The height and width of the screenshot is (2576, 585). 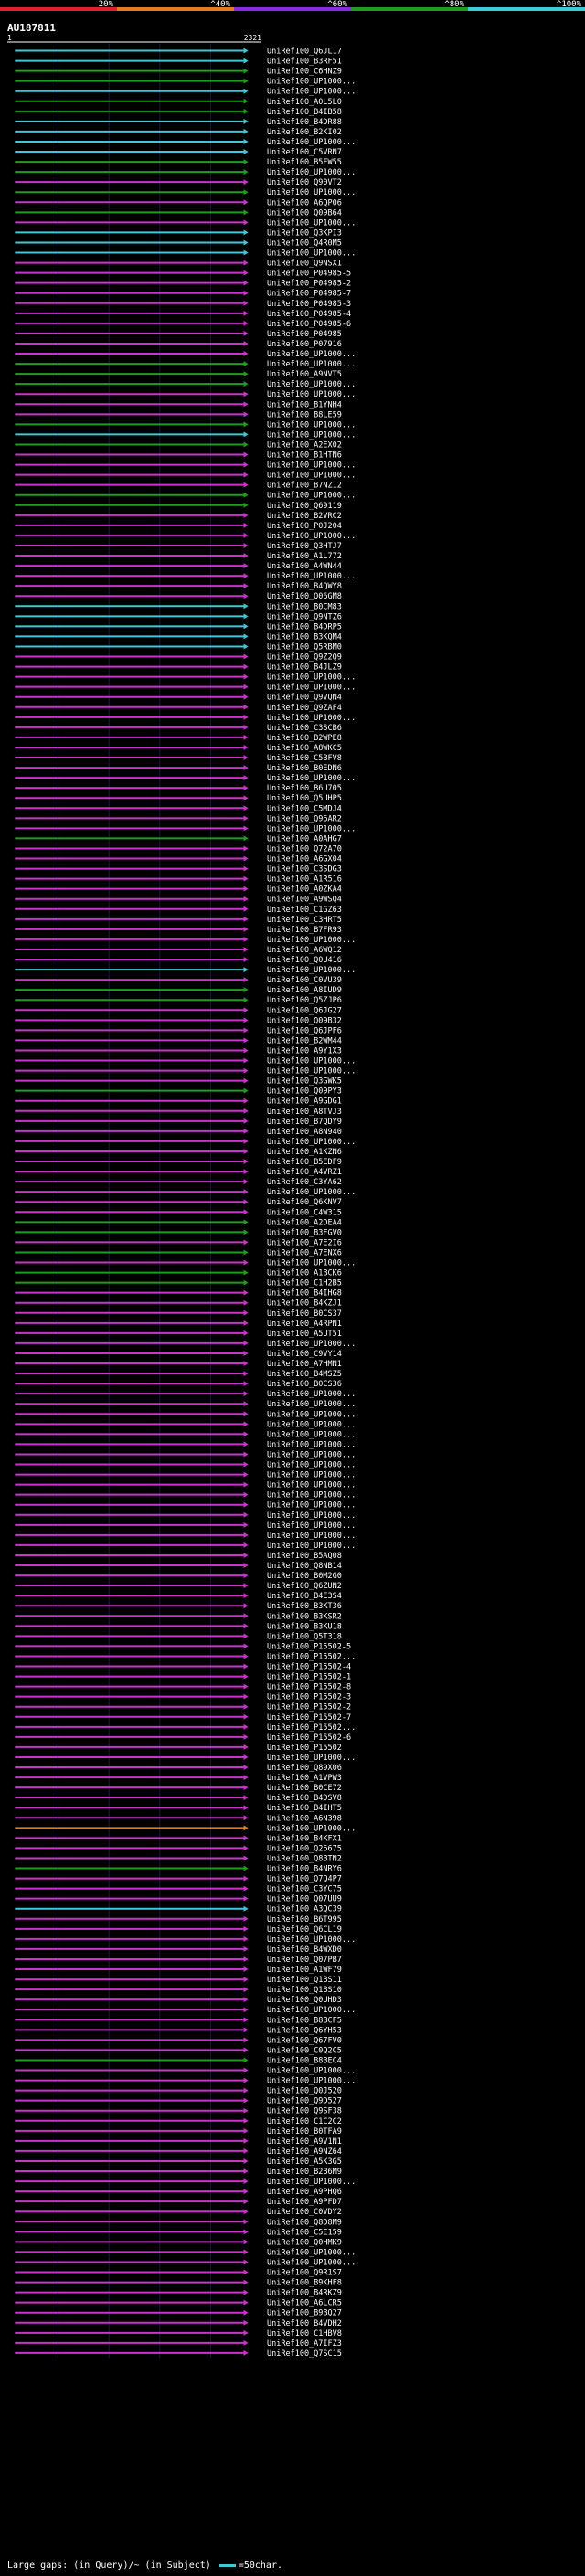 I want to click on hit-label: UniRef100_P04985, so click(x=304, y=334).